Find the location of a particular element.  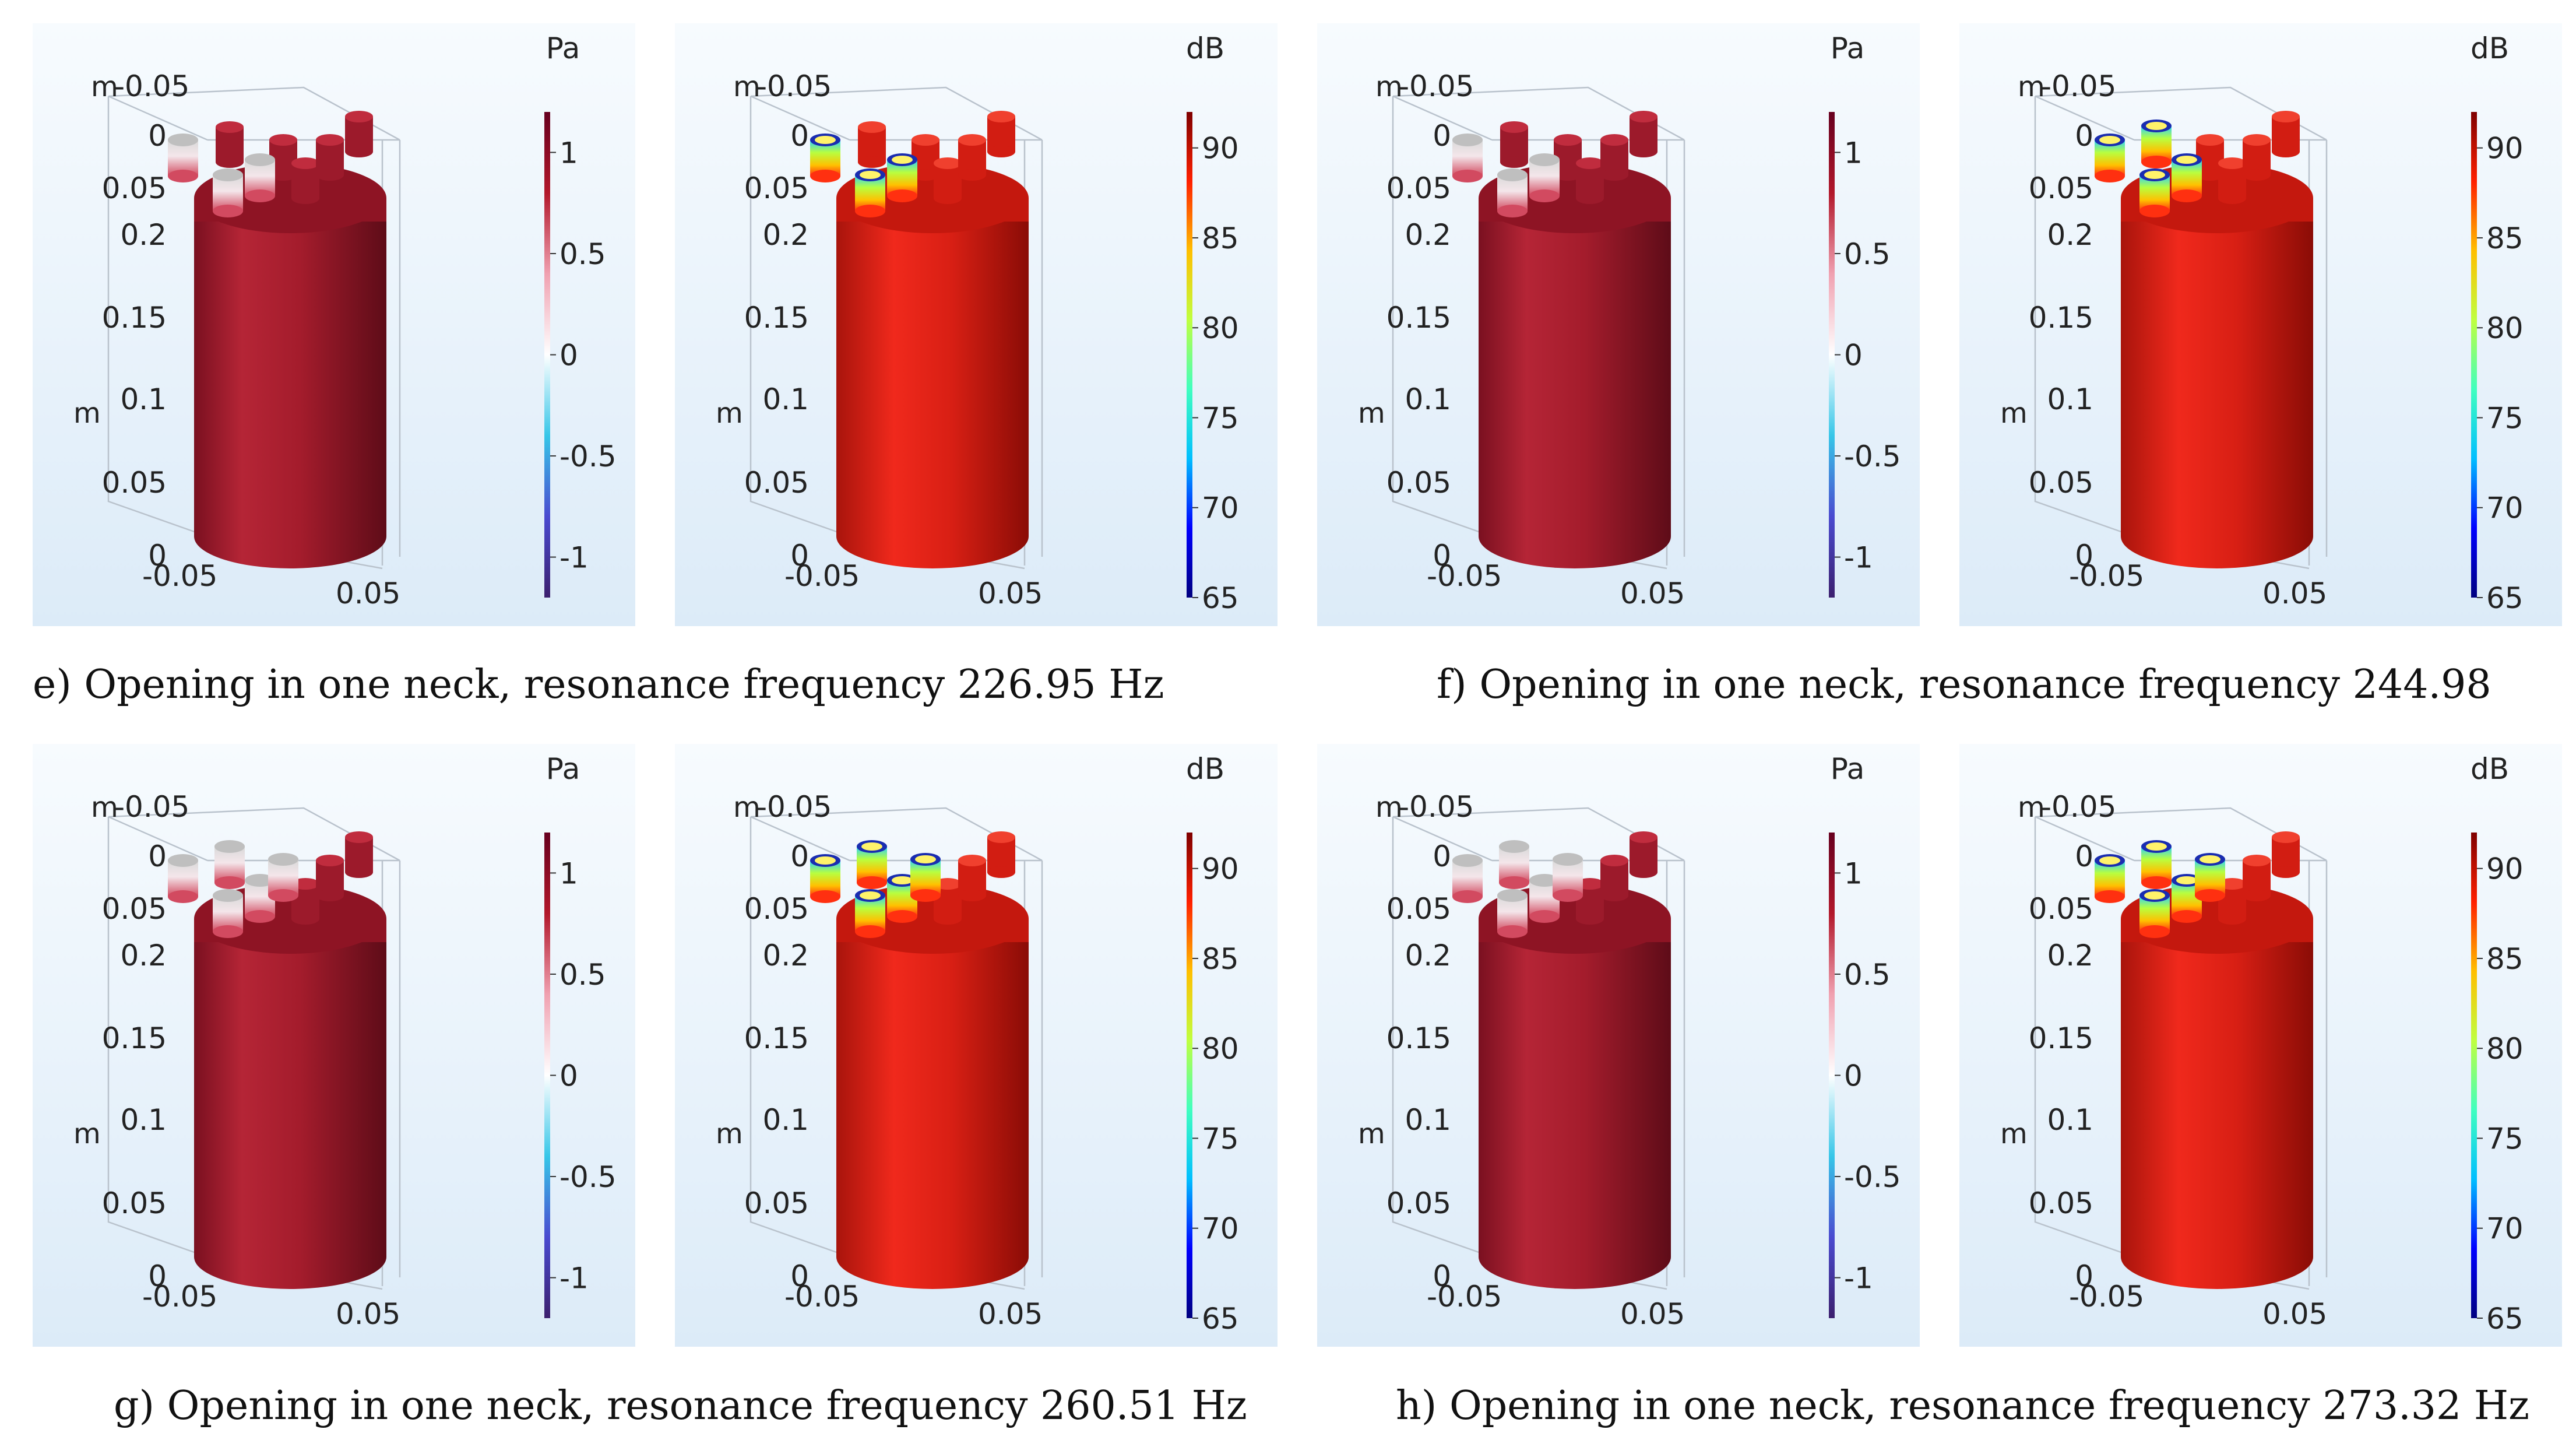

colorbar-tick-label: -0.5 is located at coordinates (1873, 456).